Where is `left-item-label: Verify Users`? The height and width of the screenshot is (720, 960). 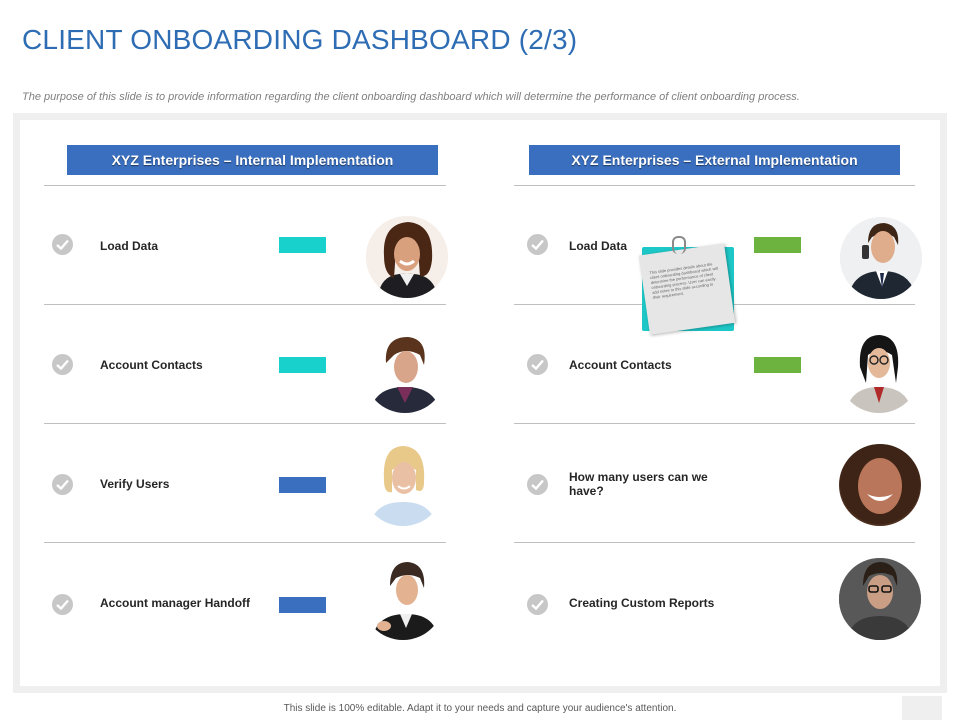 left-item-label: Verify Users is located at coordinates (135, 484).